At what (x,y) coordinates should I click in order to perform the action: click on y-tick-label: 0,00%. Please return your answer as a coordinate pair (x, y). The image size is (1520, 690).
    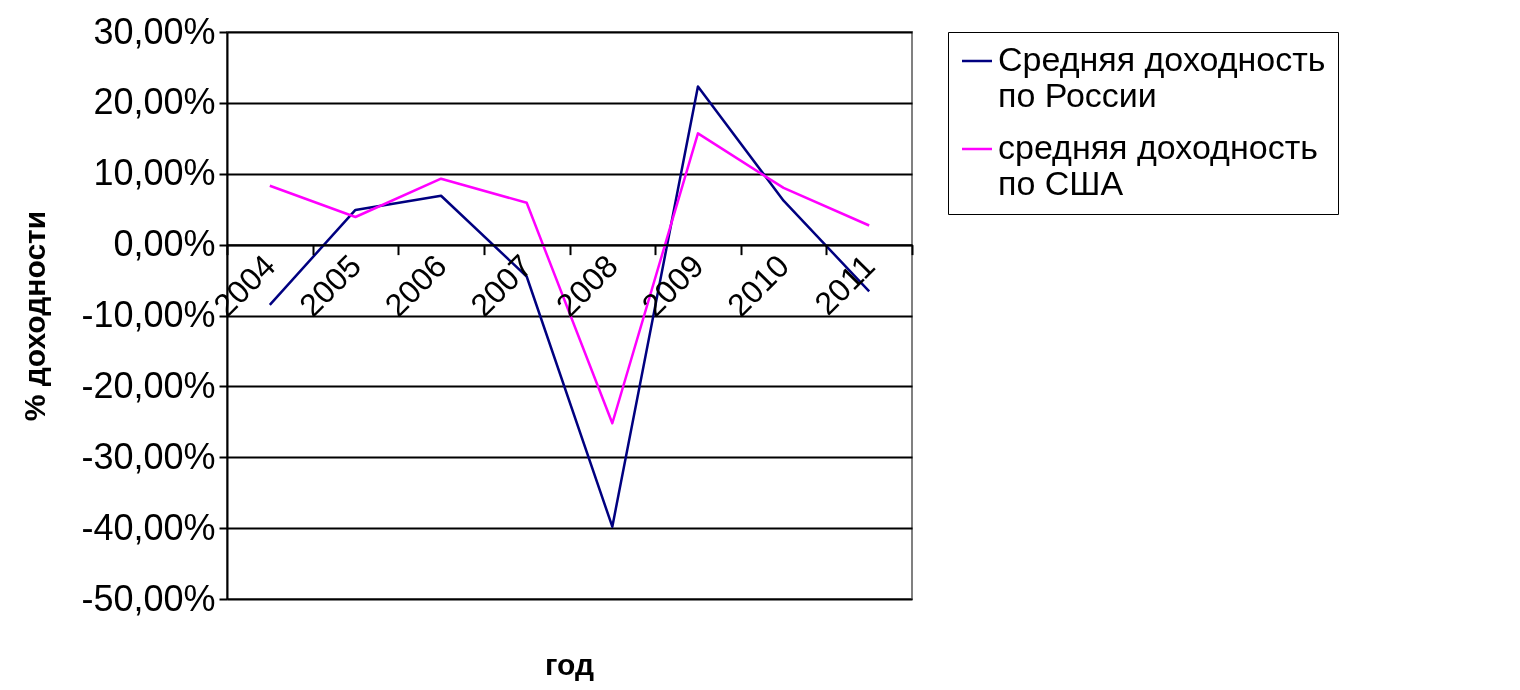
    Looking at the image, I should click on (164, 244).